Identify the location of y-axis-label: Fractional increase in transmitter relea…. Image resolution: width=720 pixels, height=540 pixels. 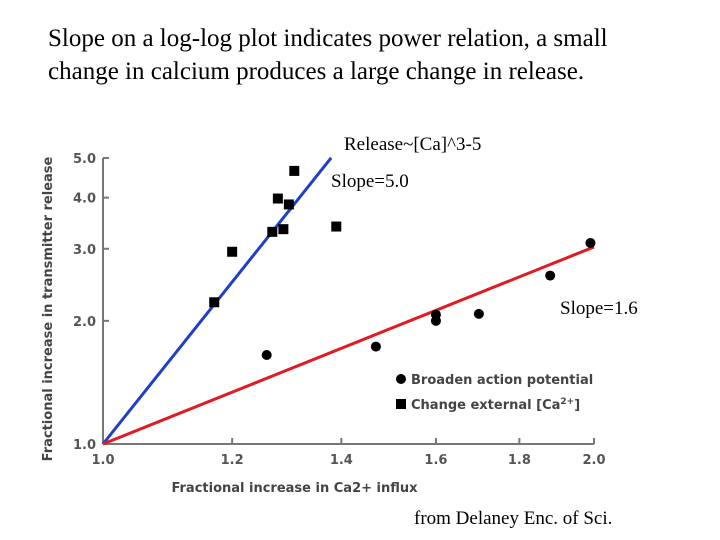
(48, 308).